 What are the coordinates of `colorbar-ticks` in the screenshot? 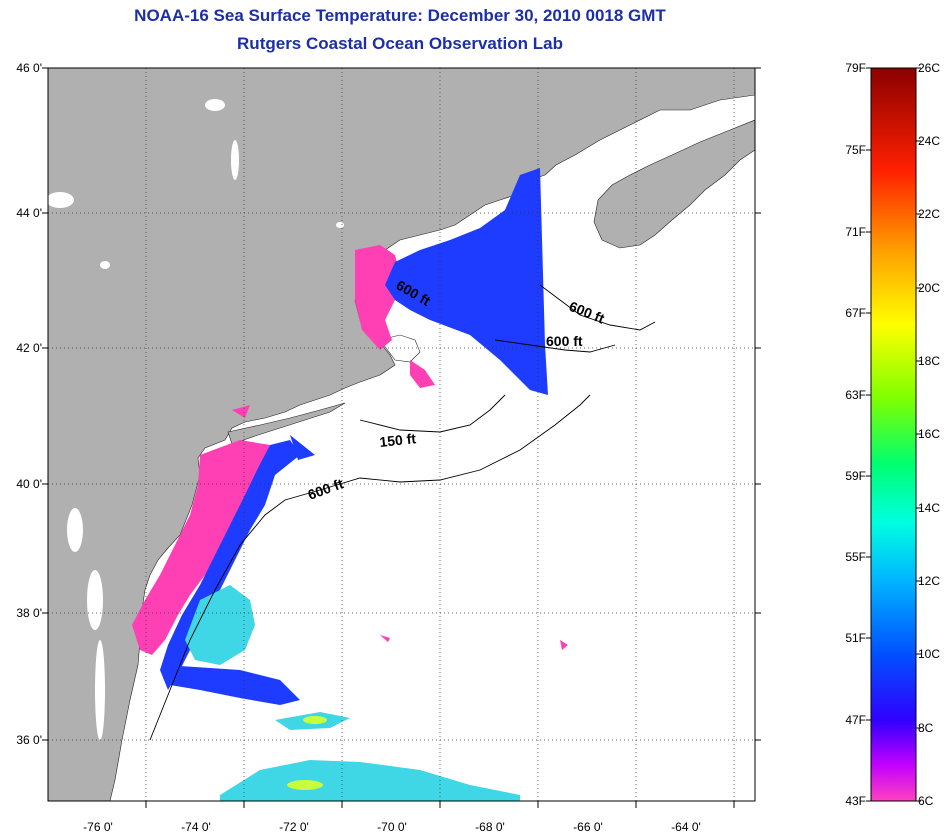 It's located at (893, 434).